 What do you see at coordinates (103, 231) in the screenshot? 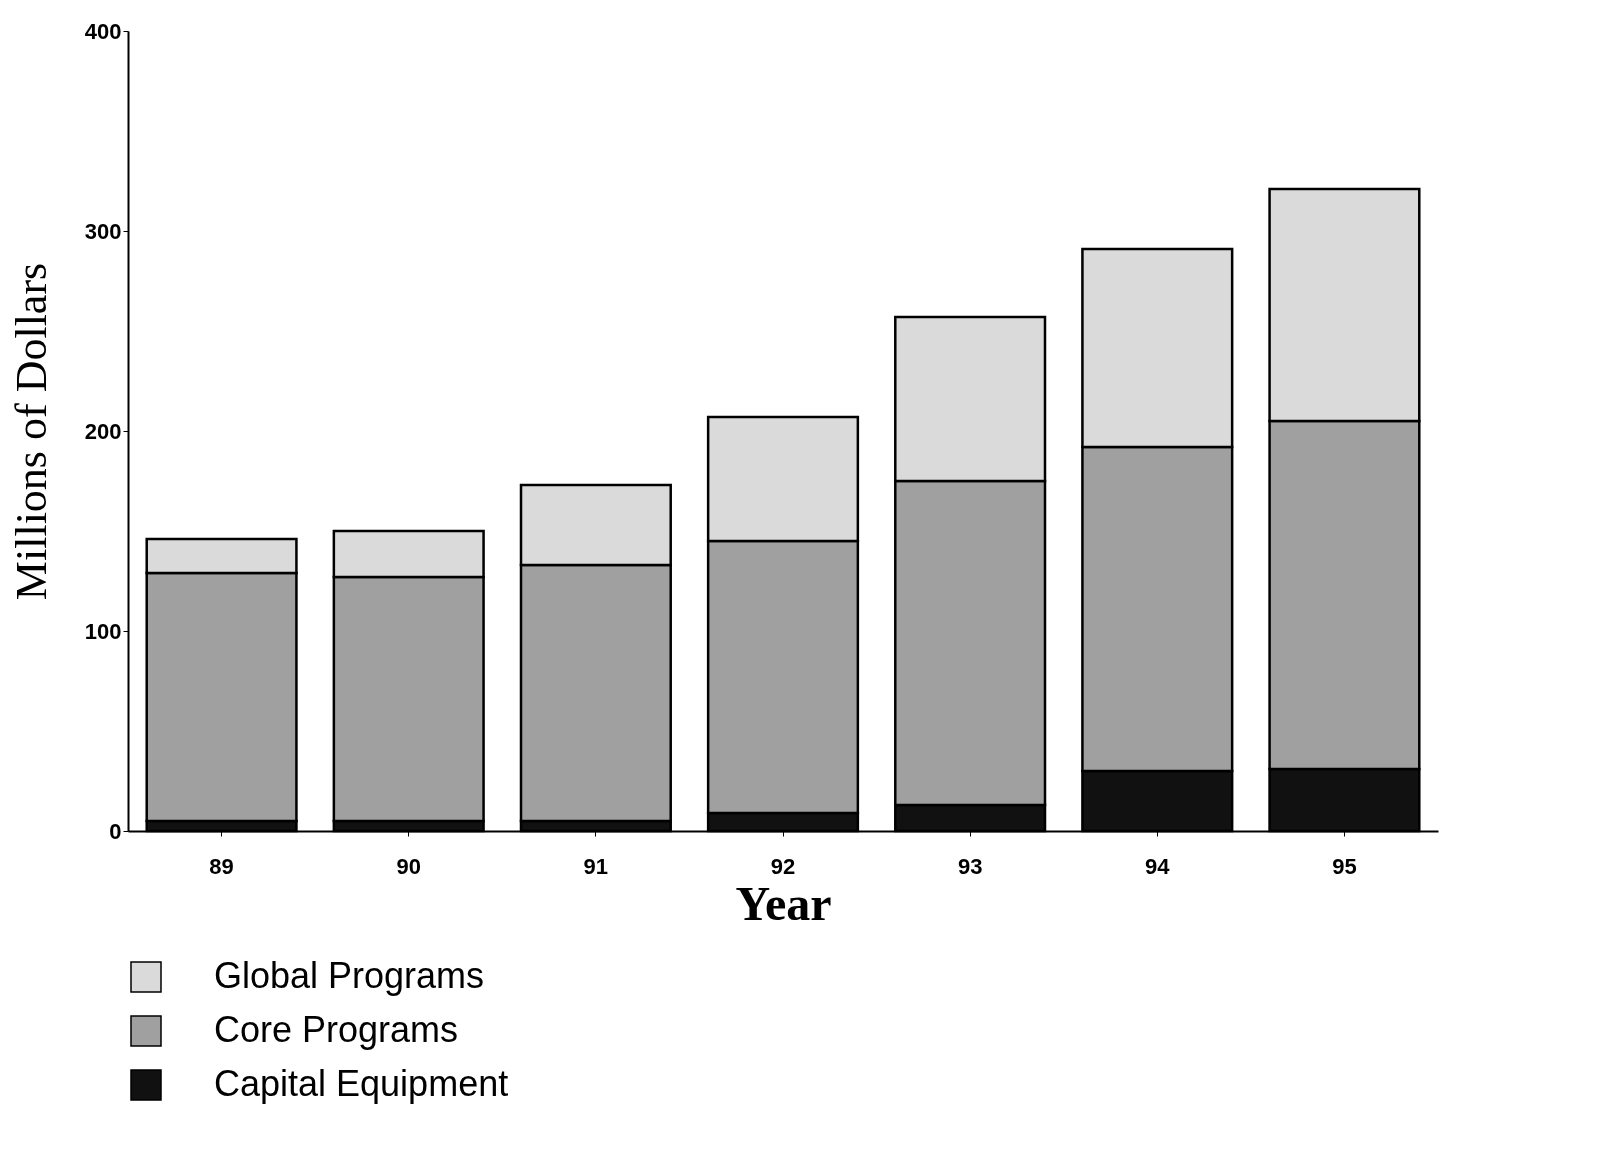
I see `y-tick-label: 300` at bounding box center [103, 231].